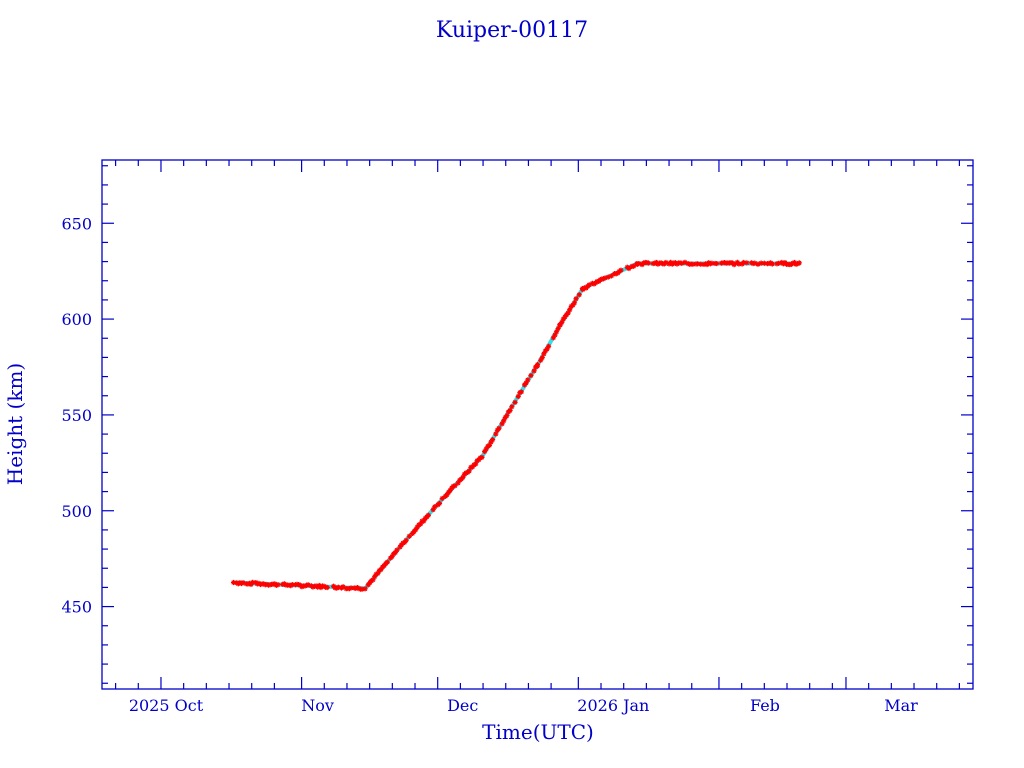 The width and height of the screenshot is (1024, 768). What do you see at coordinates (462, 705) in the screenshot?
I see `x-tick-label: Dec` at bounding box center [462, 705].